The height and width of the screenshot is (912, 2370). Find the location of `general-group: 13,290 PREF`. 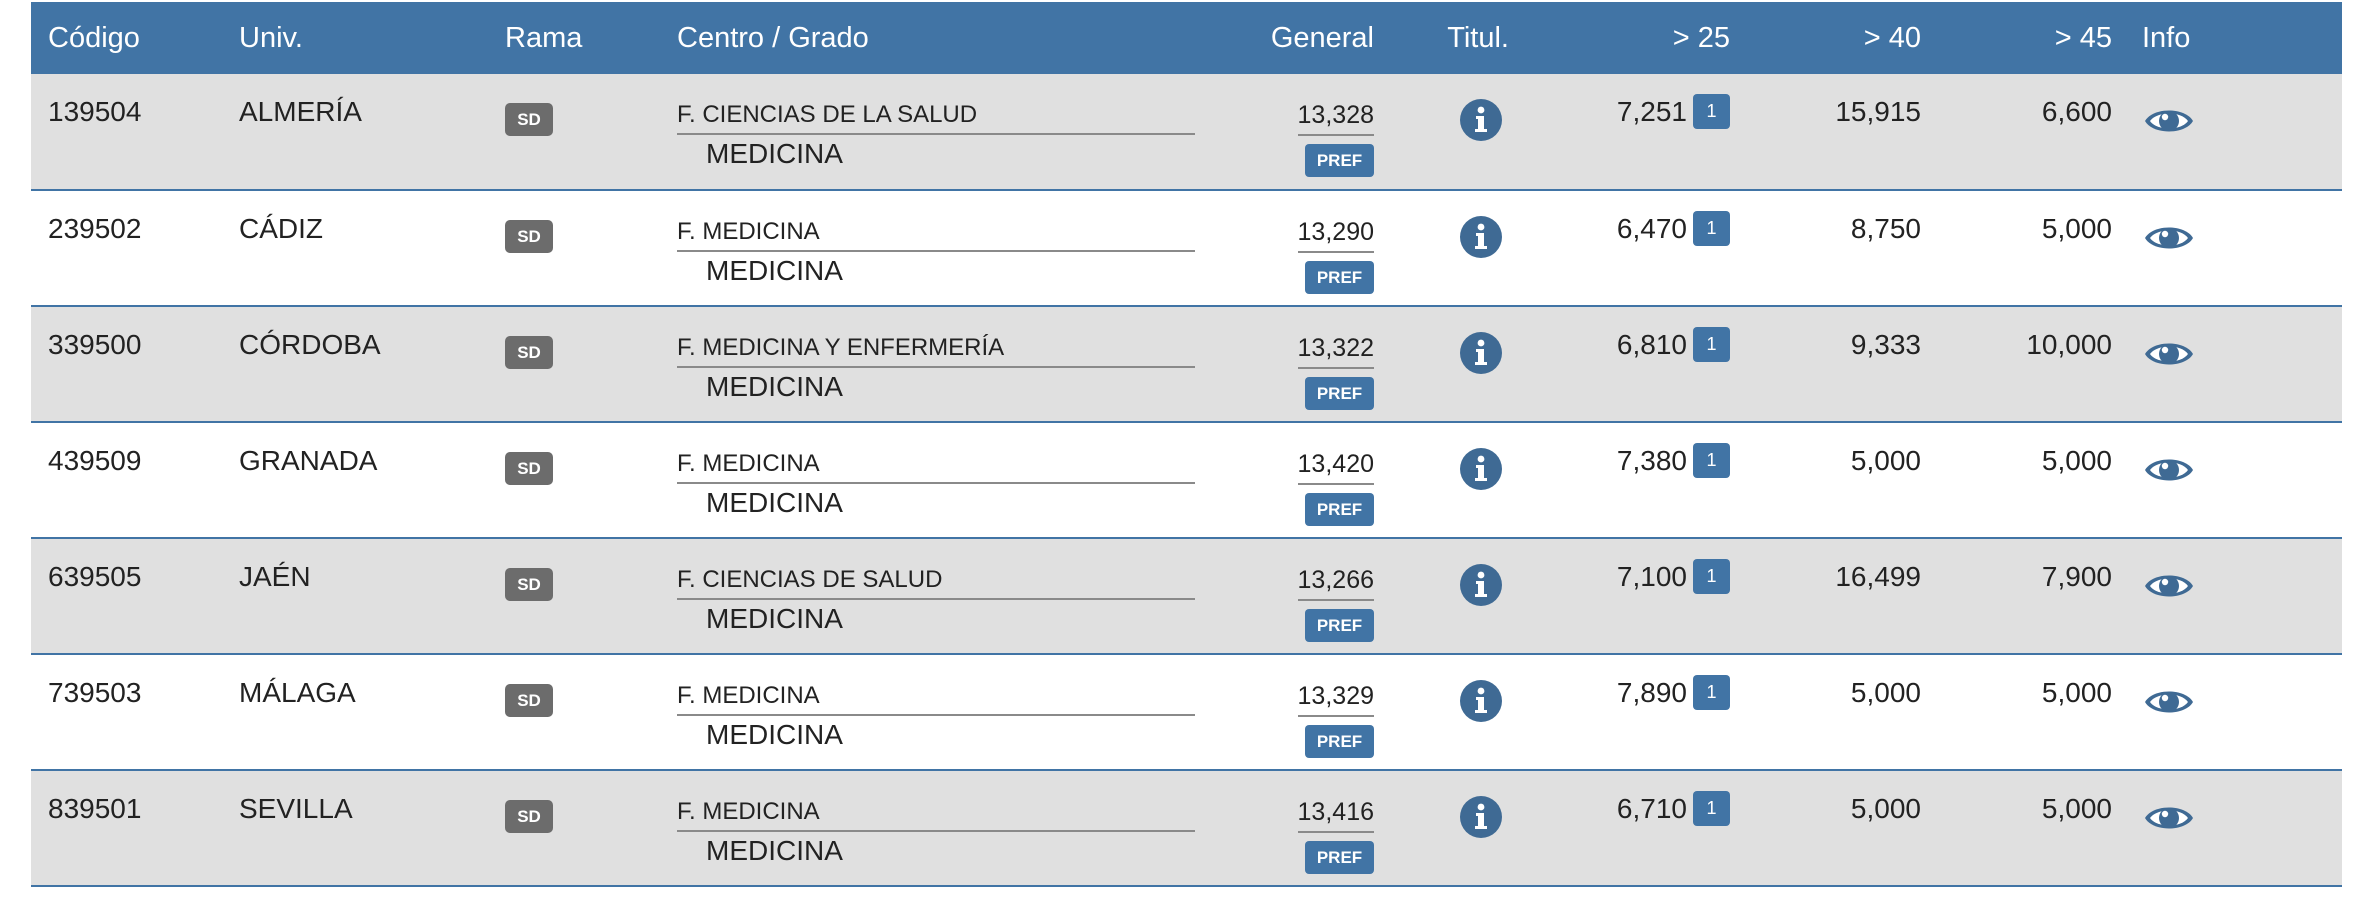

general-group: 13,290 PREF is located at coordinates (1335, 256).